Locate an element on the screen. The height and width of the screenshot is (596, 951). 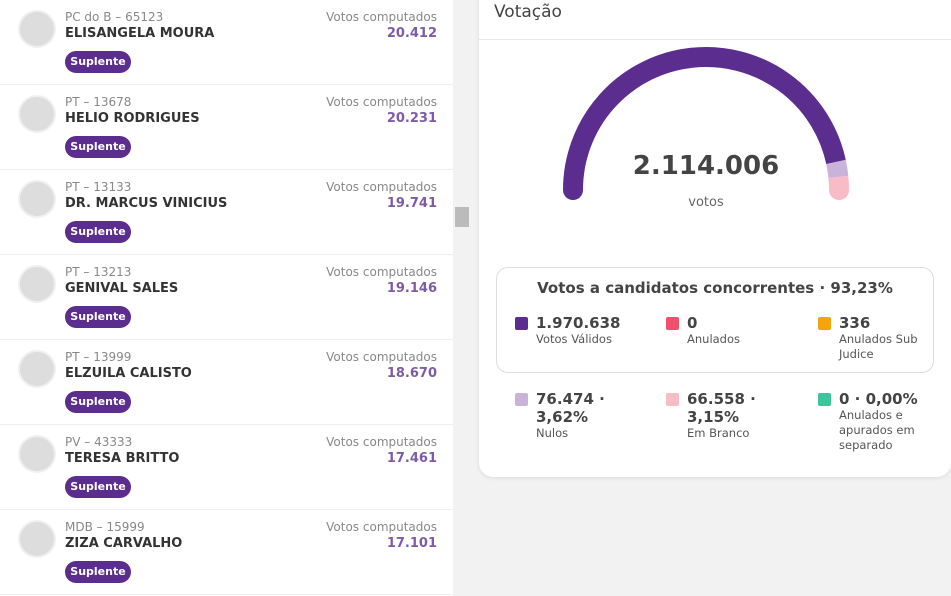
divider is located at coordinates (715, 39).